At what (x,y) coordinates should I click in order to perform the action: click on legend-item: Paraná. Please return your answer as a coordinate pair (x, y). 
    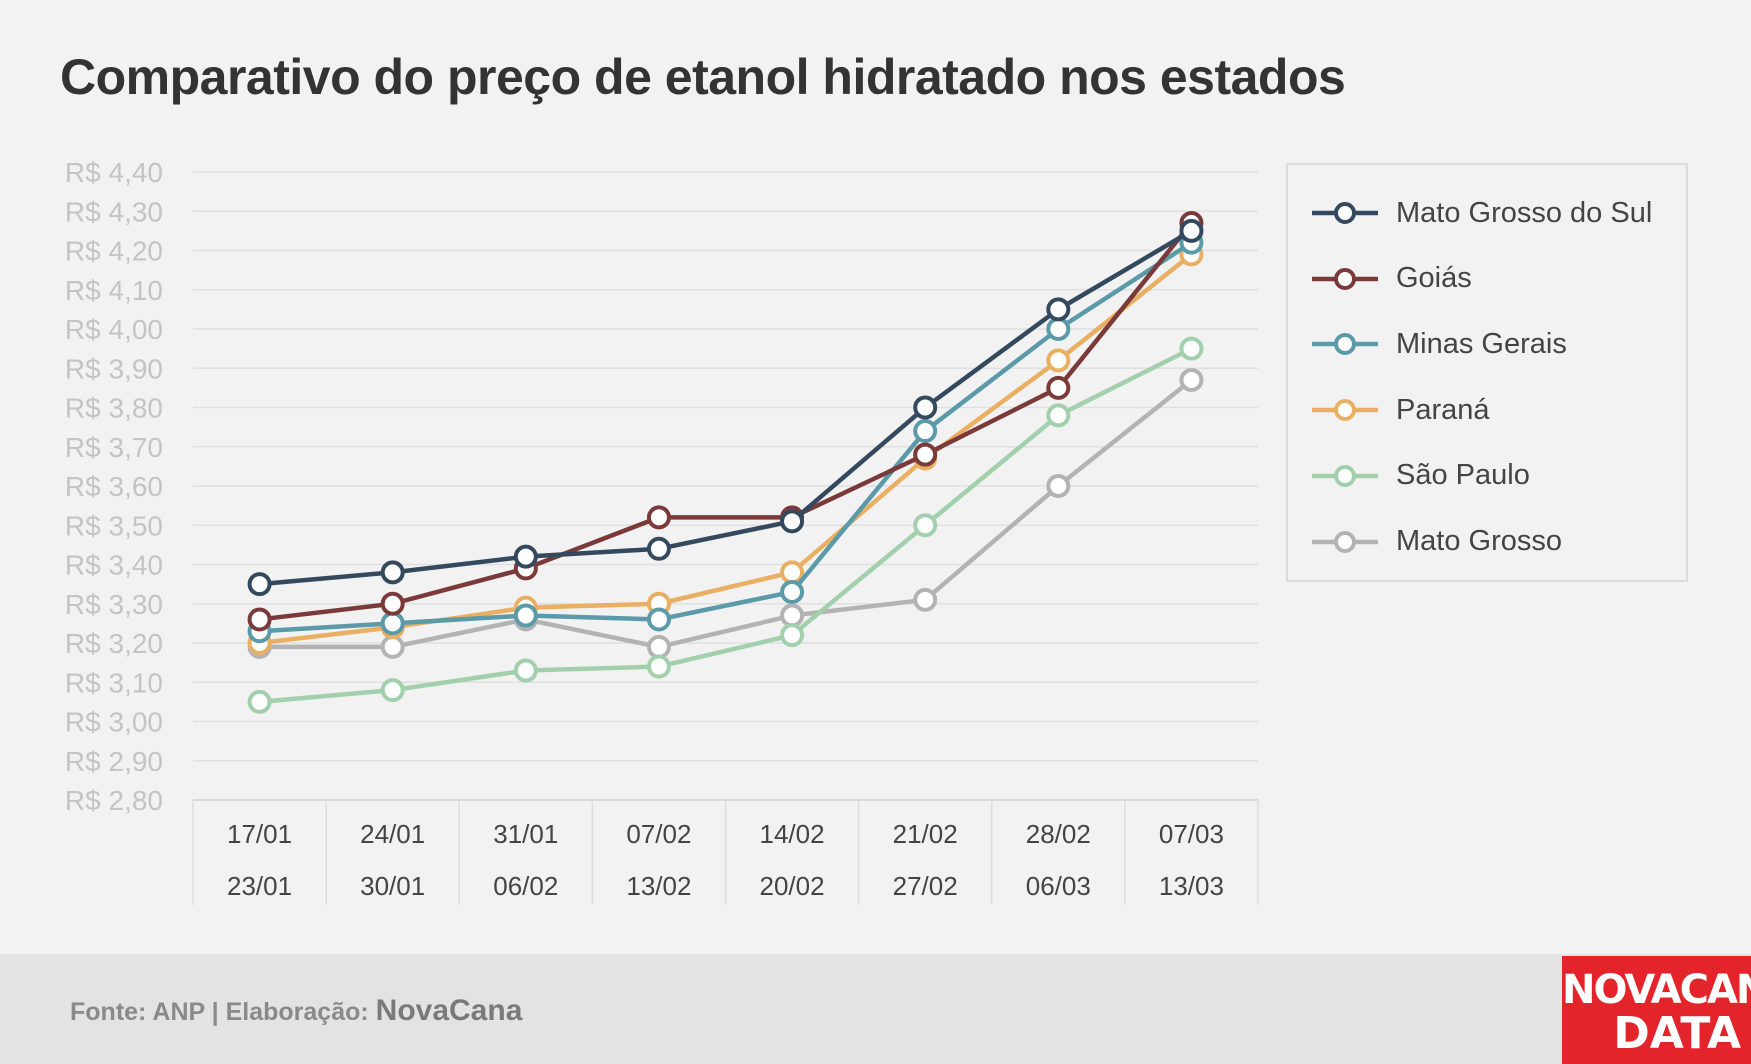
    Looking at the image, I should click on (1400, 410).